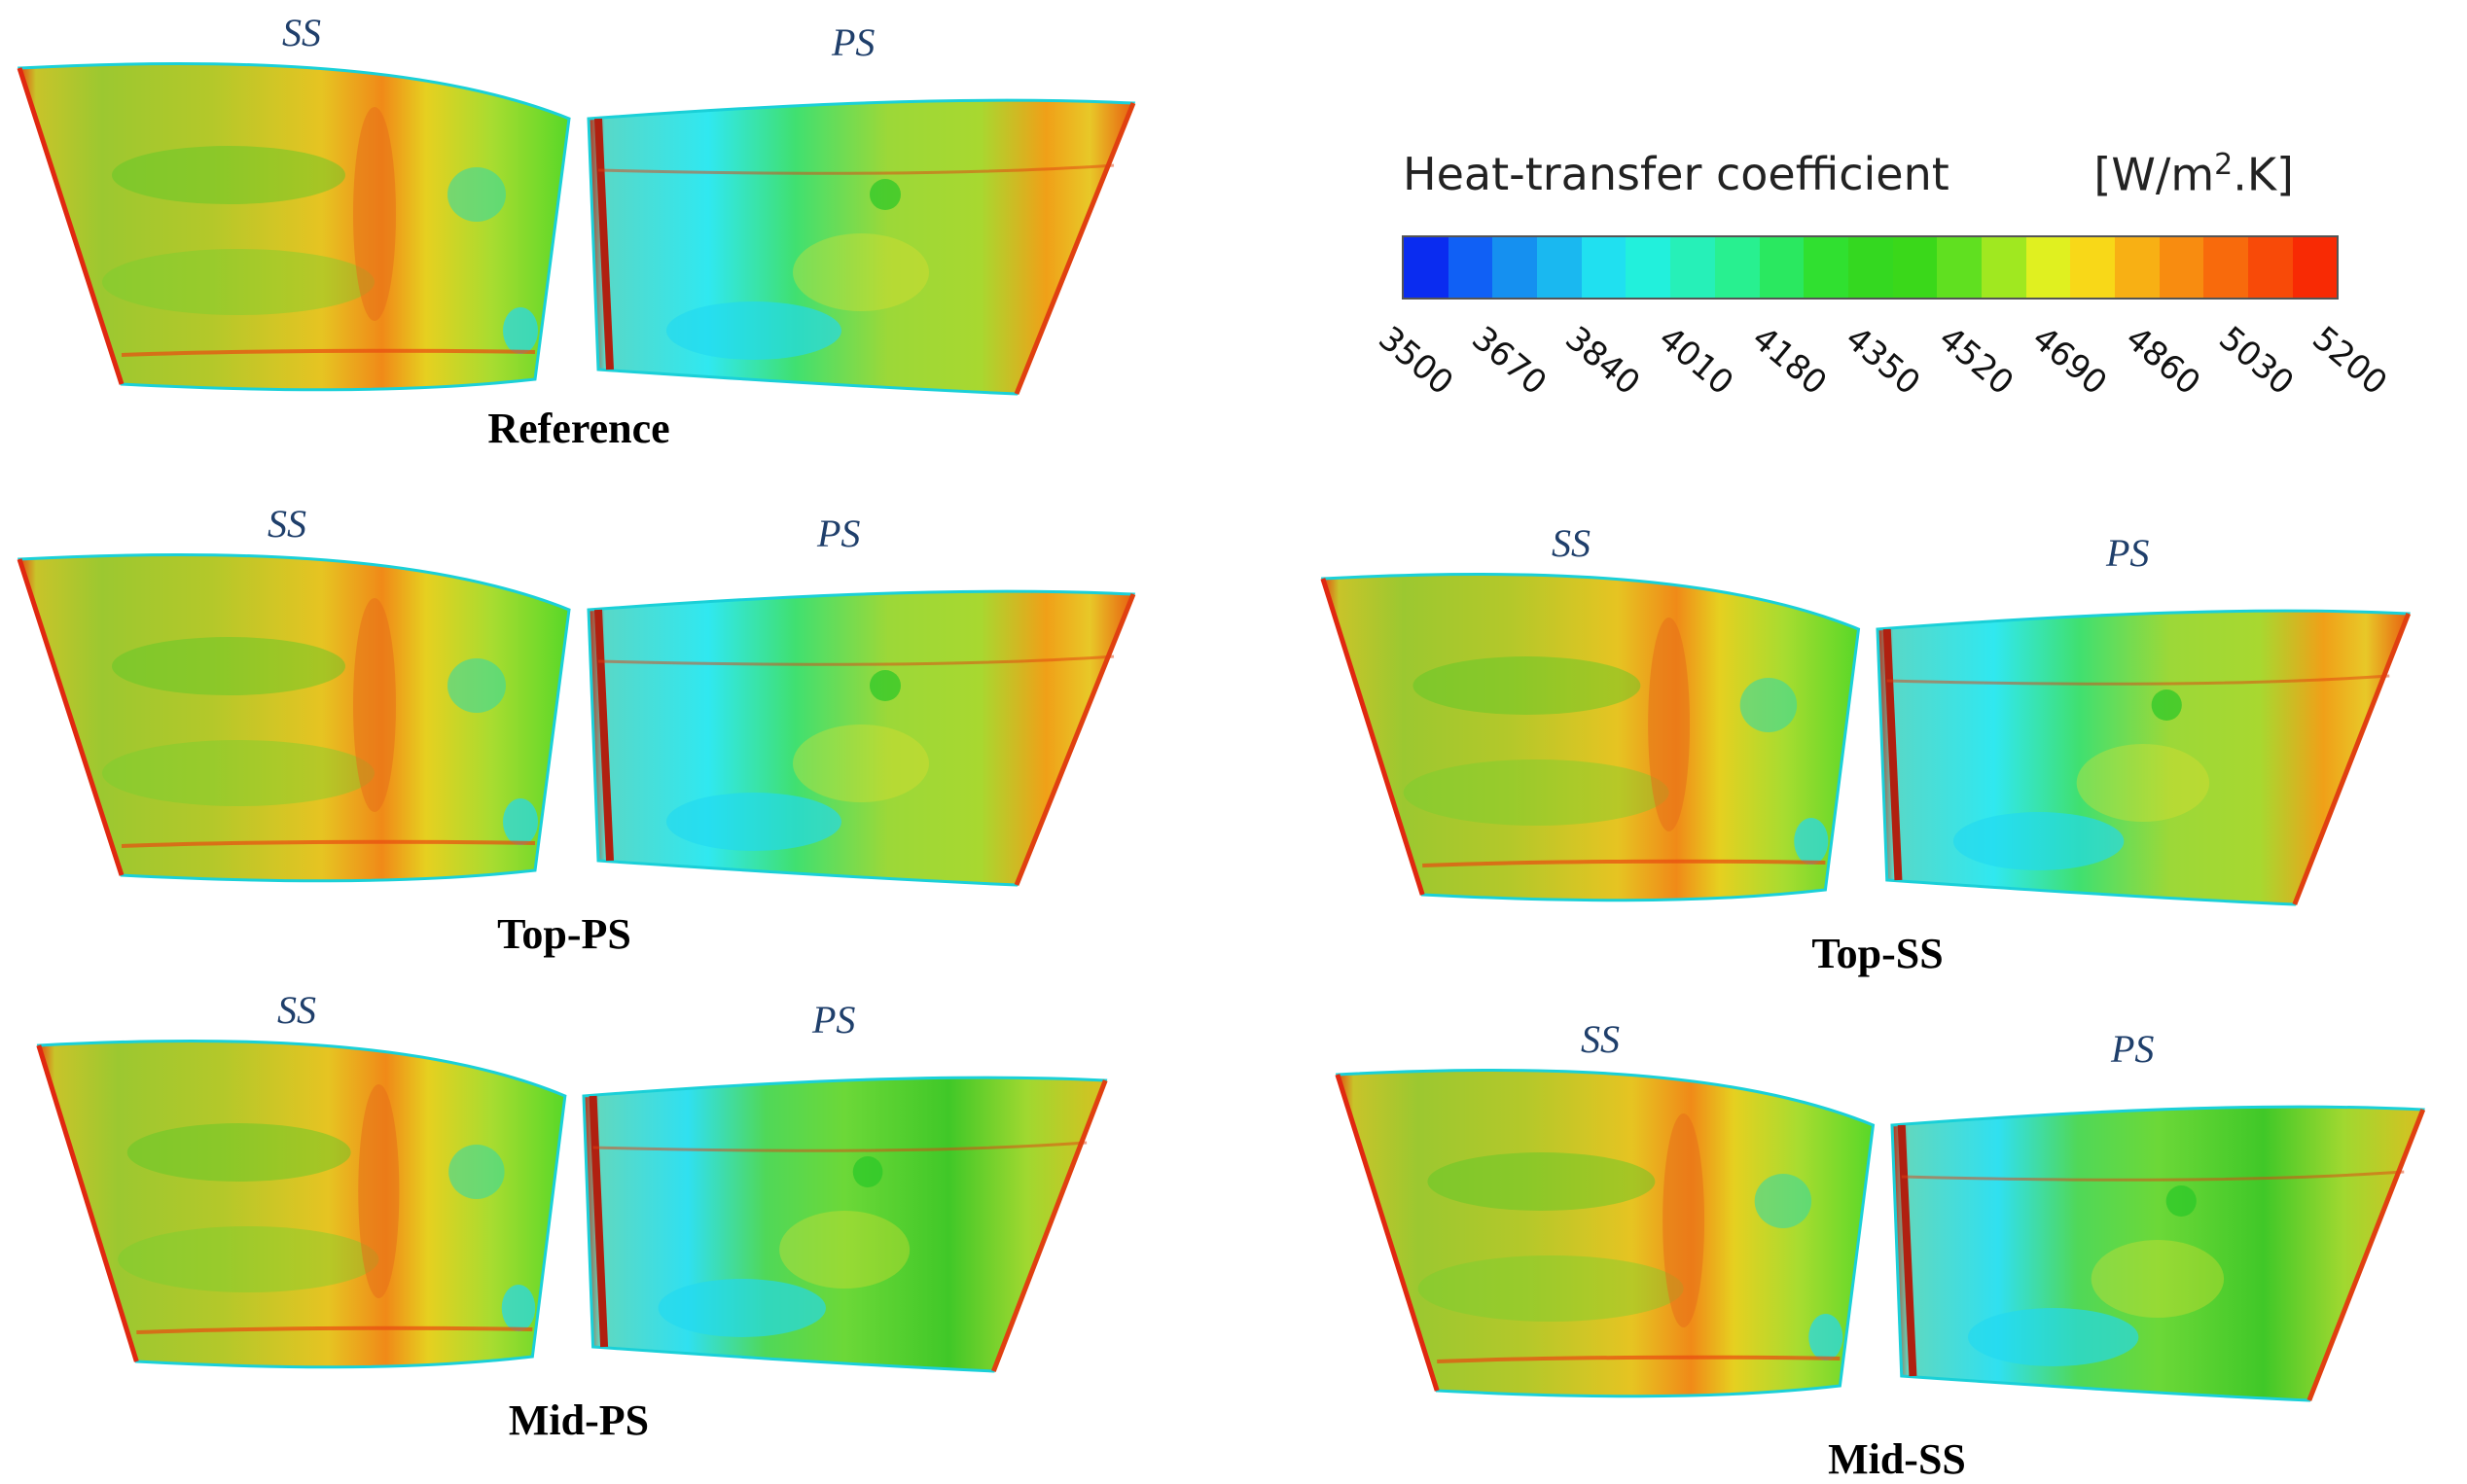 This screenshot has height=1484, width=2467. What do you see at coordinates (2256, 362) in the screenshot?
I see `legend-tick-label: 5030` at bounding box center [2256, 362].